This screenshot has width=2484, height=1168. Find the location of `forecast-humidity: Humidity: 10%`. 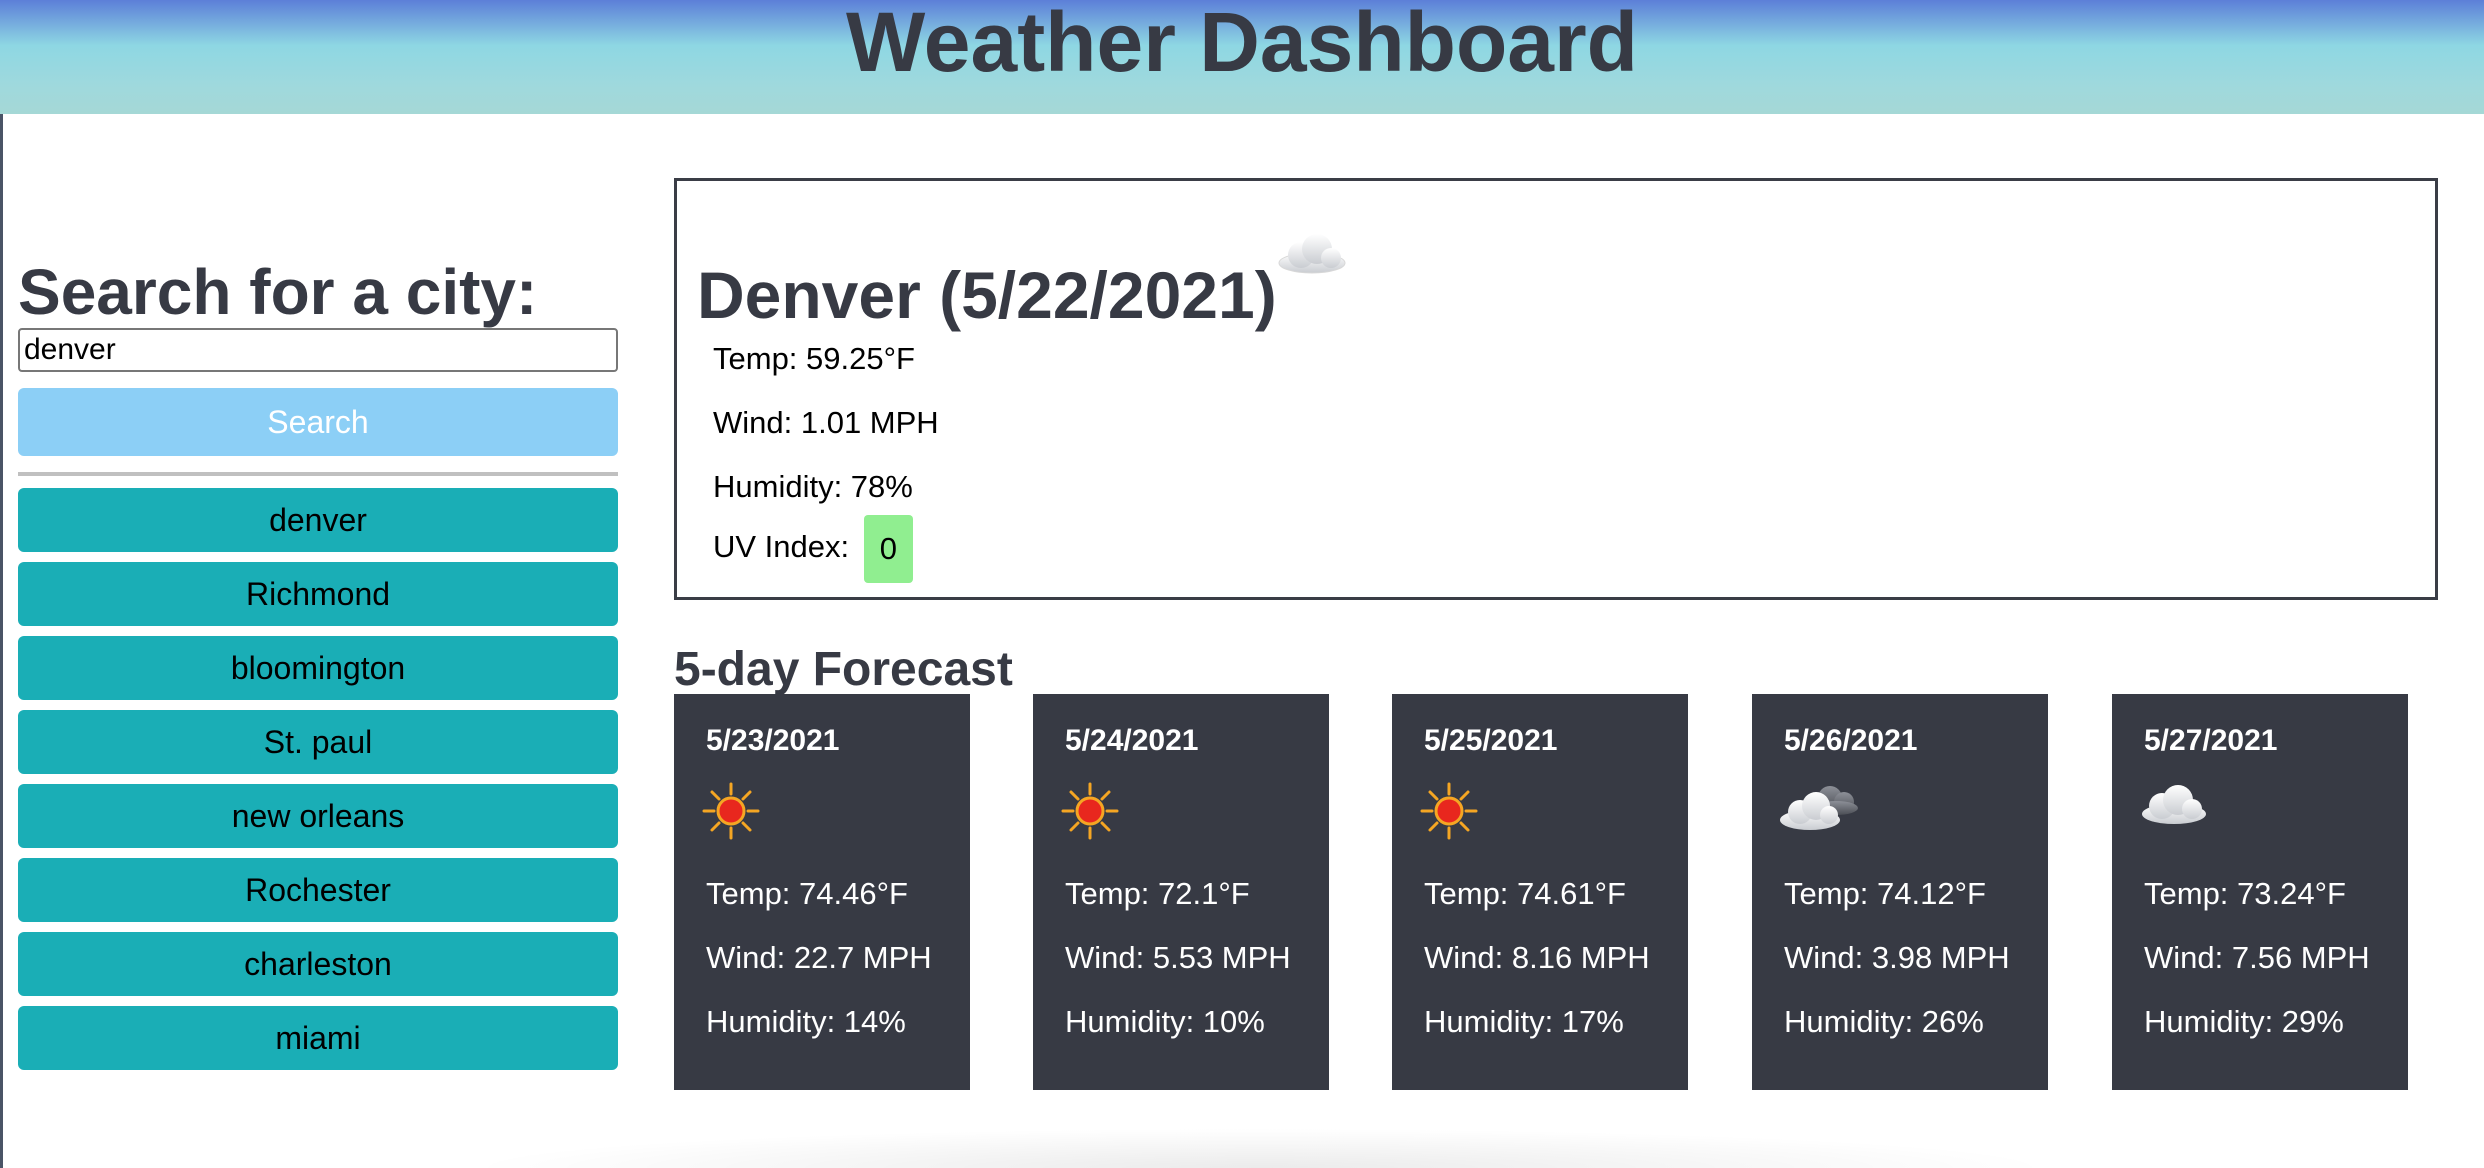

forecast-humidity: Humidity: 10% is located at coordinates (1165, 1021).